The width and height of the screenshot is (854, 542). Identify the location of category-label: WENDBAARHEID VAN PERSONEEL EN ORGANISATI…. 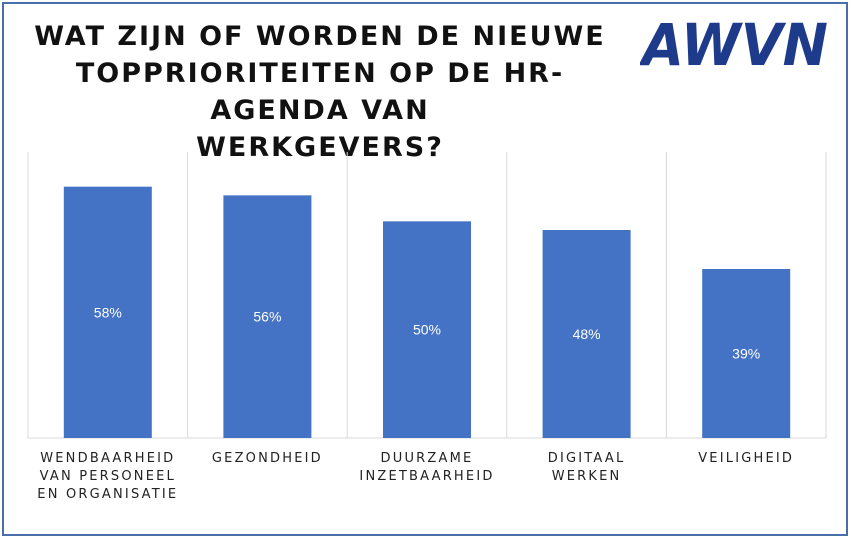
(108, 476).